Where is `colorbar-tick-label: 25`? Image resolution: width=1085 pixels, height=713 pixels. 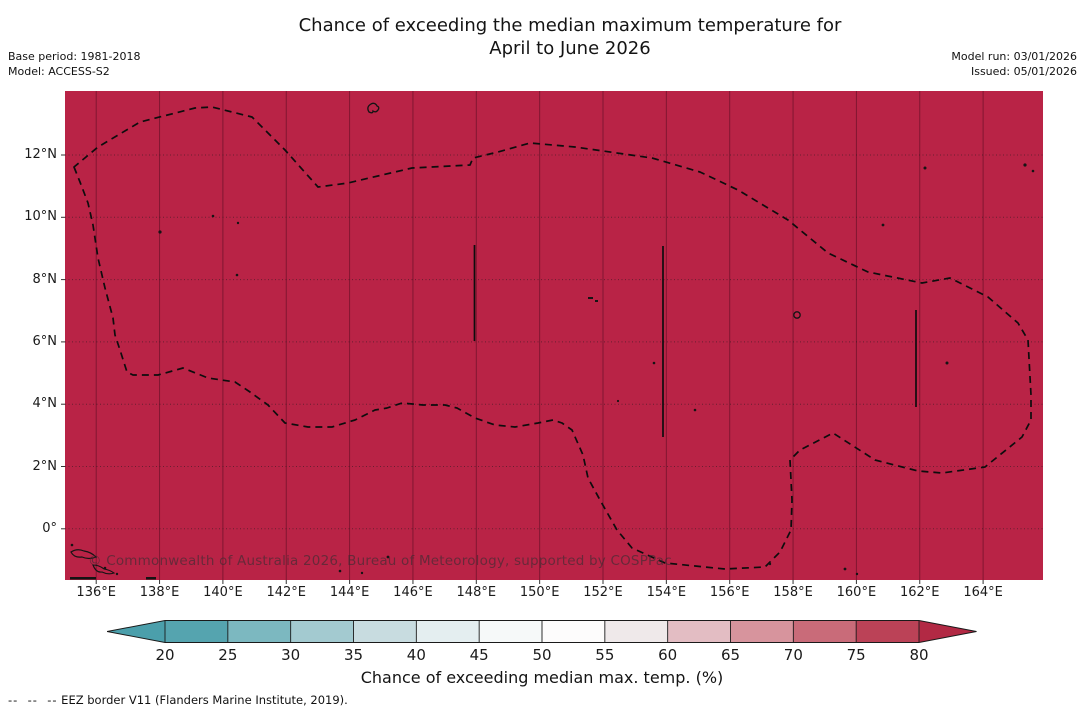
colorbar-tick-label: 25 is located at coordinates (228, 655).